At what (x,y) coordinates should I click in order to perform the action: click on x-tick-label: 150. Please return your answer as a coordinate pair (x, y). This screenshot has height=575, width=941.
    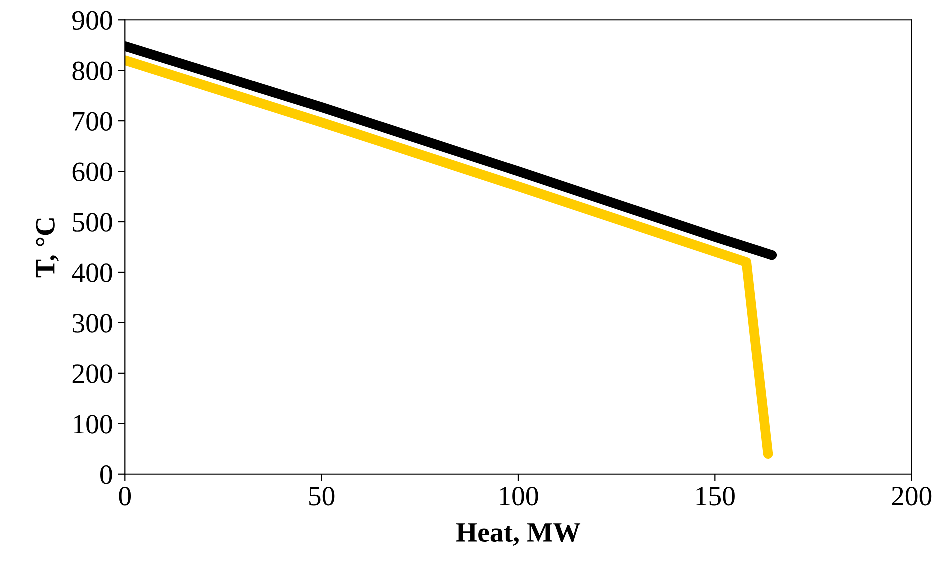
    Looking at the image, I should click on (715, 496).